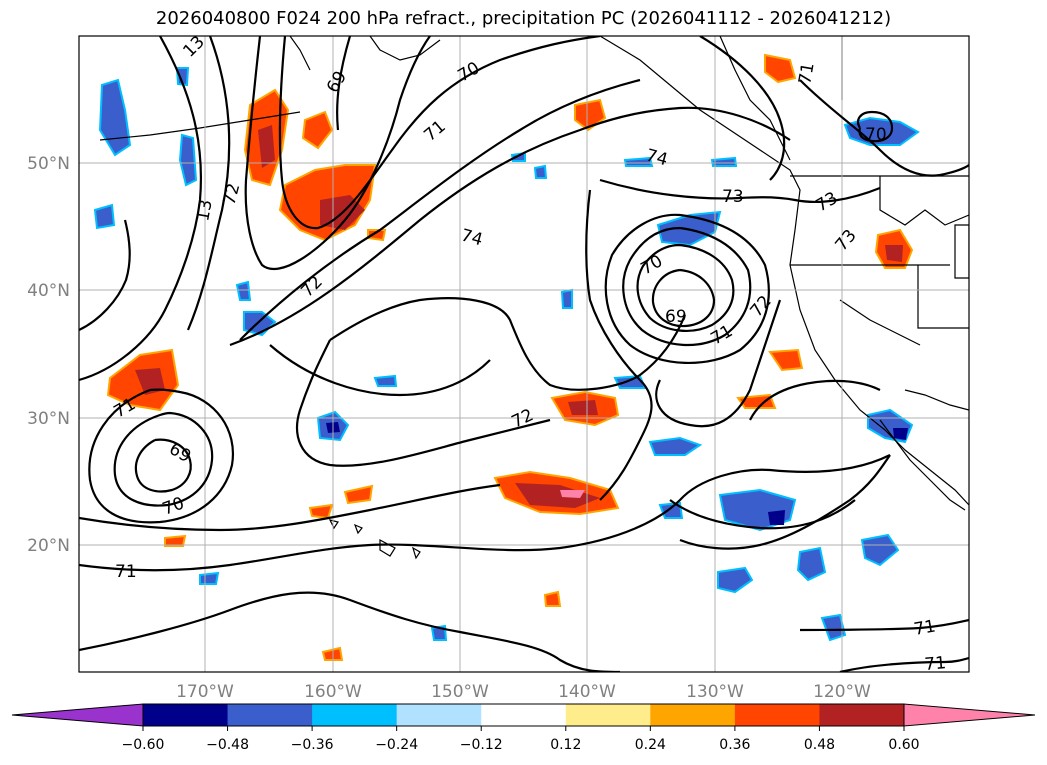  I want to click on colorbar-tick-label: −0.36, so click(312, 745).